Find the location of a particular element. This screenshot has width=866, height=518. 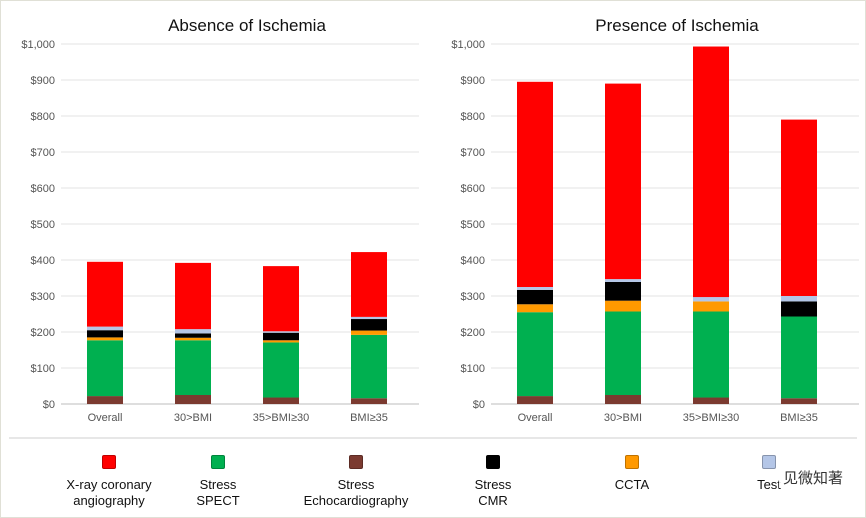

legend-label-test: Test is located at coordinates (769, 484).